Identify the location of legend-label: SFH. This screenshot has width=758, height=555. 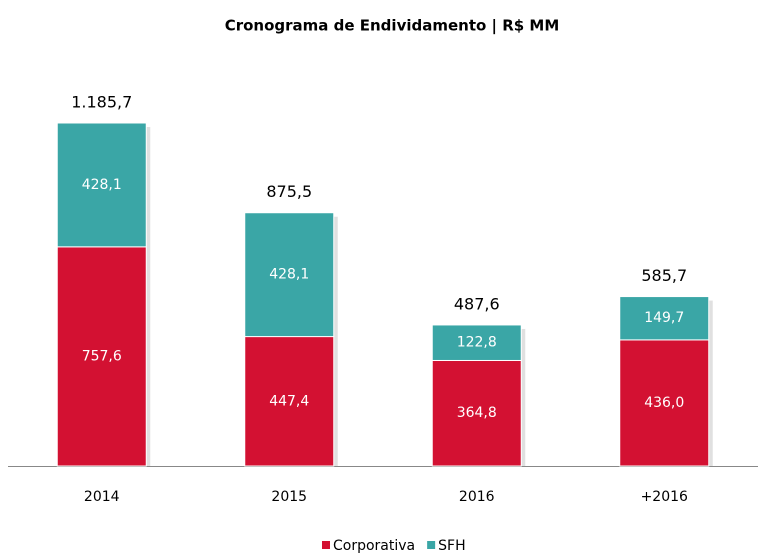
(451, 546).